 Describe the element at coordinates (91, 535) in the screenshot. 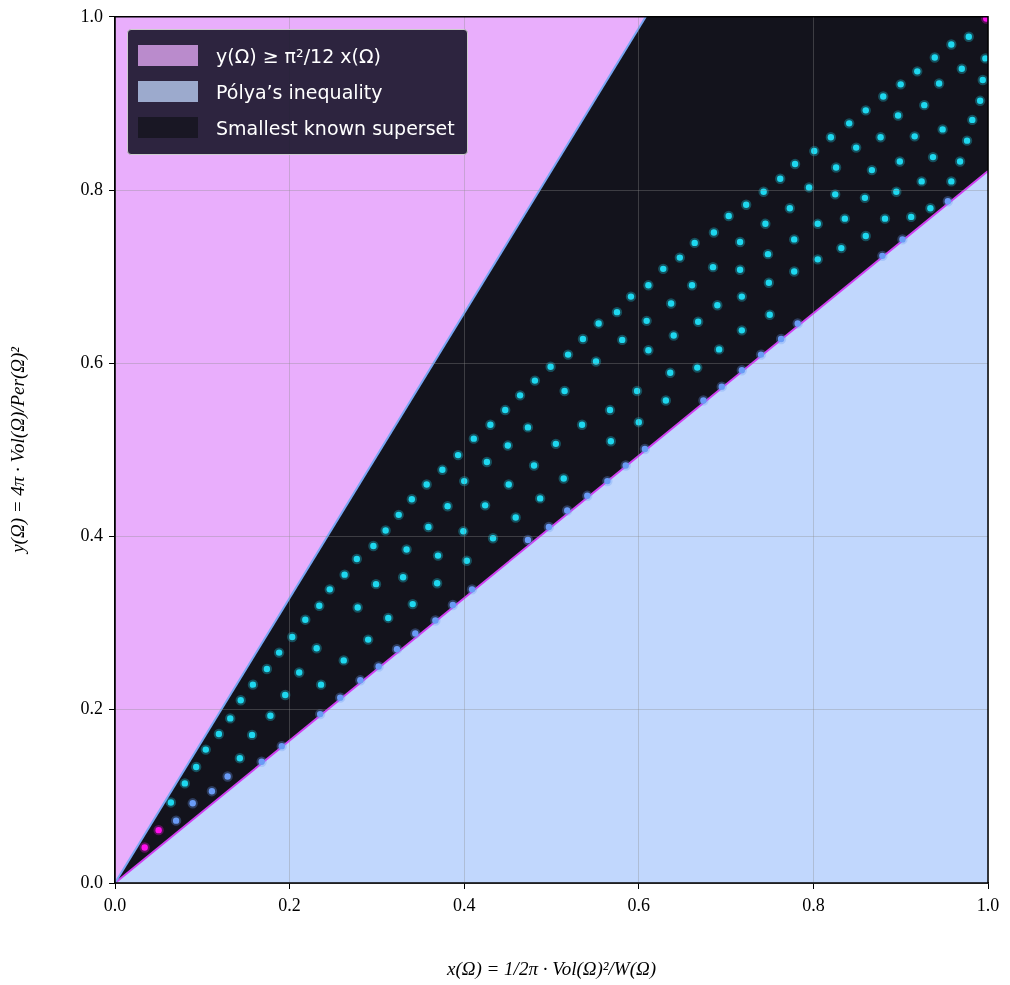

I see `y-tick-label: 0.4` at that location.